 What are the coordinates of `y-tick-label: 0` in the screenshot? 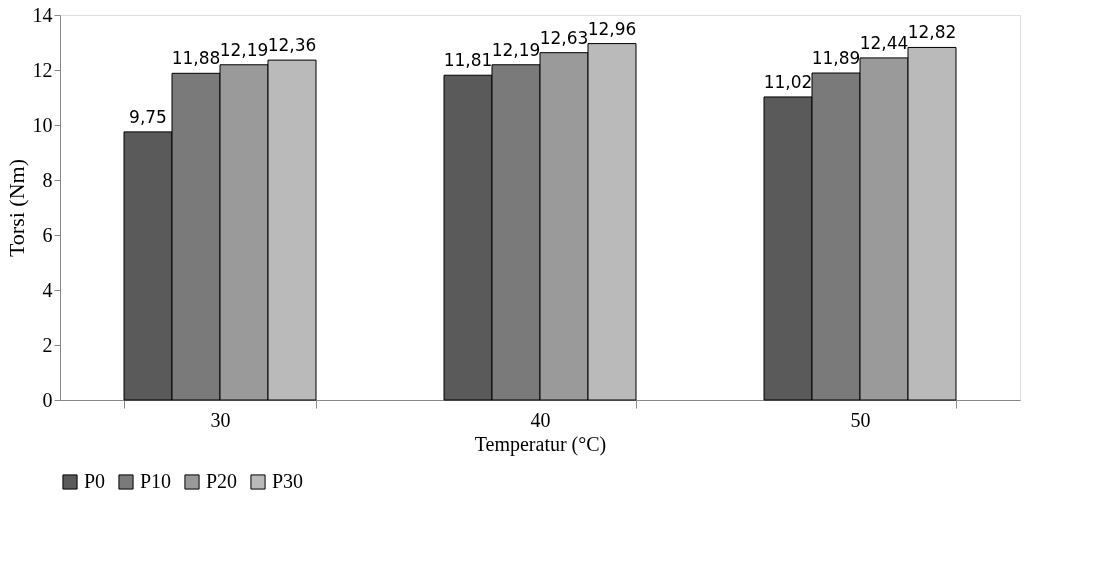 It's located at (47, 399).